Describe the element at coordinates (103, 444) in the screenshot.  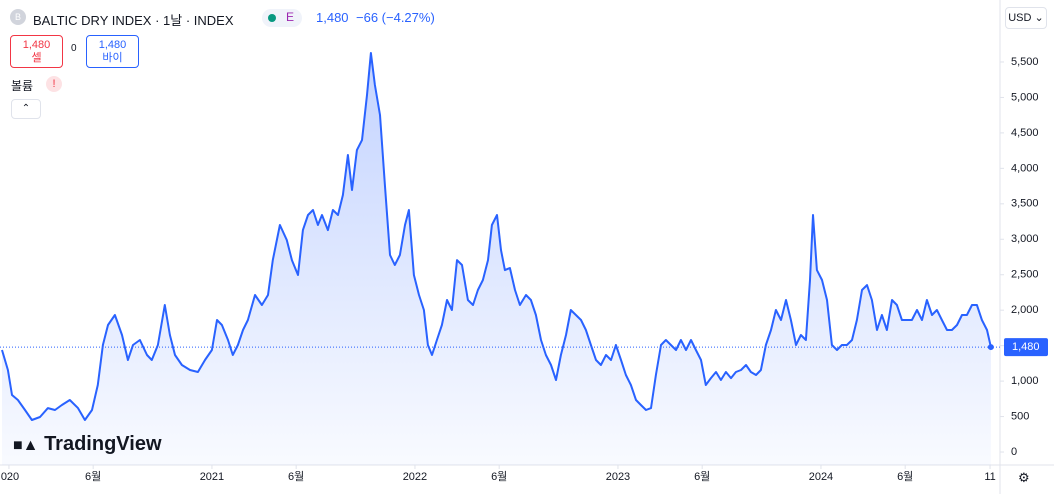
I see `logo-text: TradingView` at that location.